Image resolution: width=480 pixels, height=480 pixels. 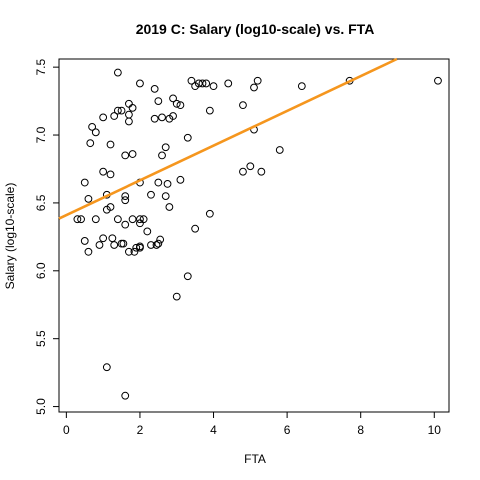 What do you see at coordinates (255, 459) in the screenshot?
I see `x-axis-label: FTA` at bounding box center [255, 459].